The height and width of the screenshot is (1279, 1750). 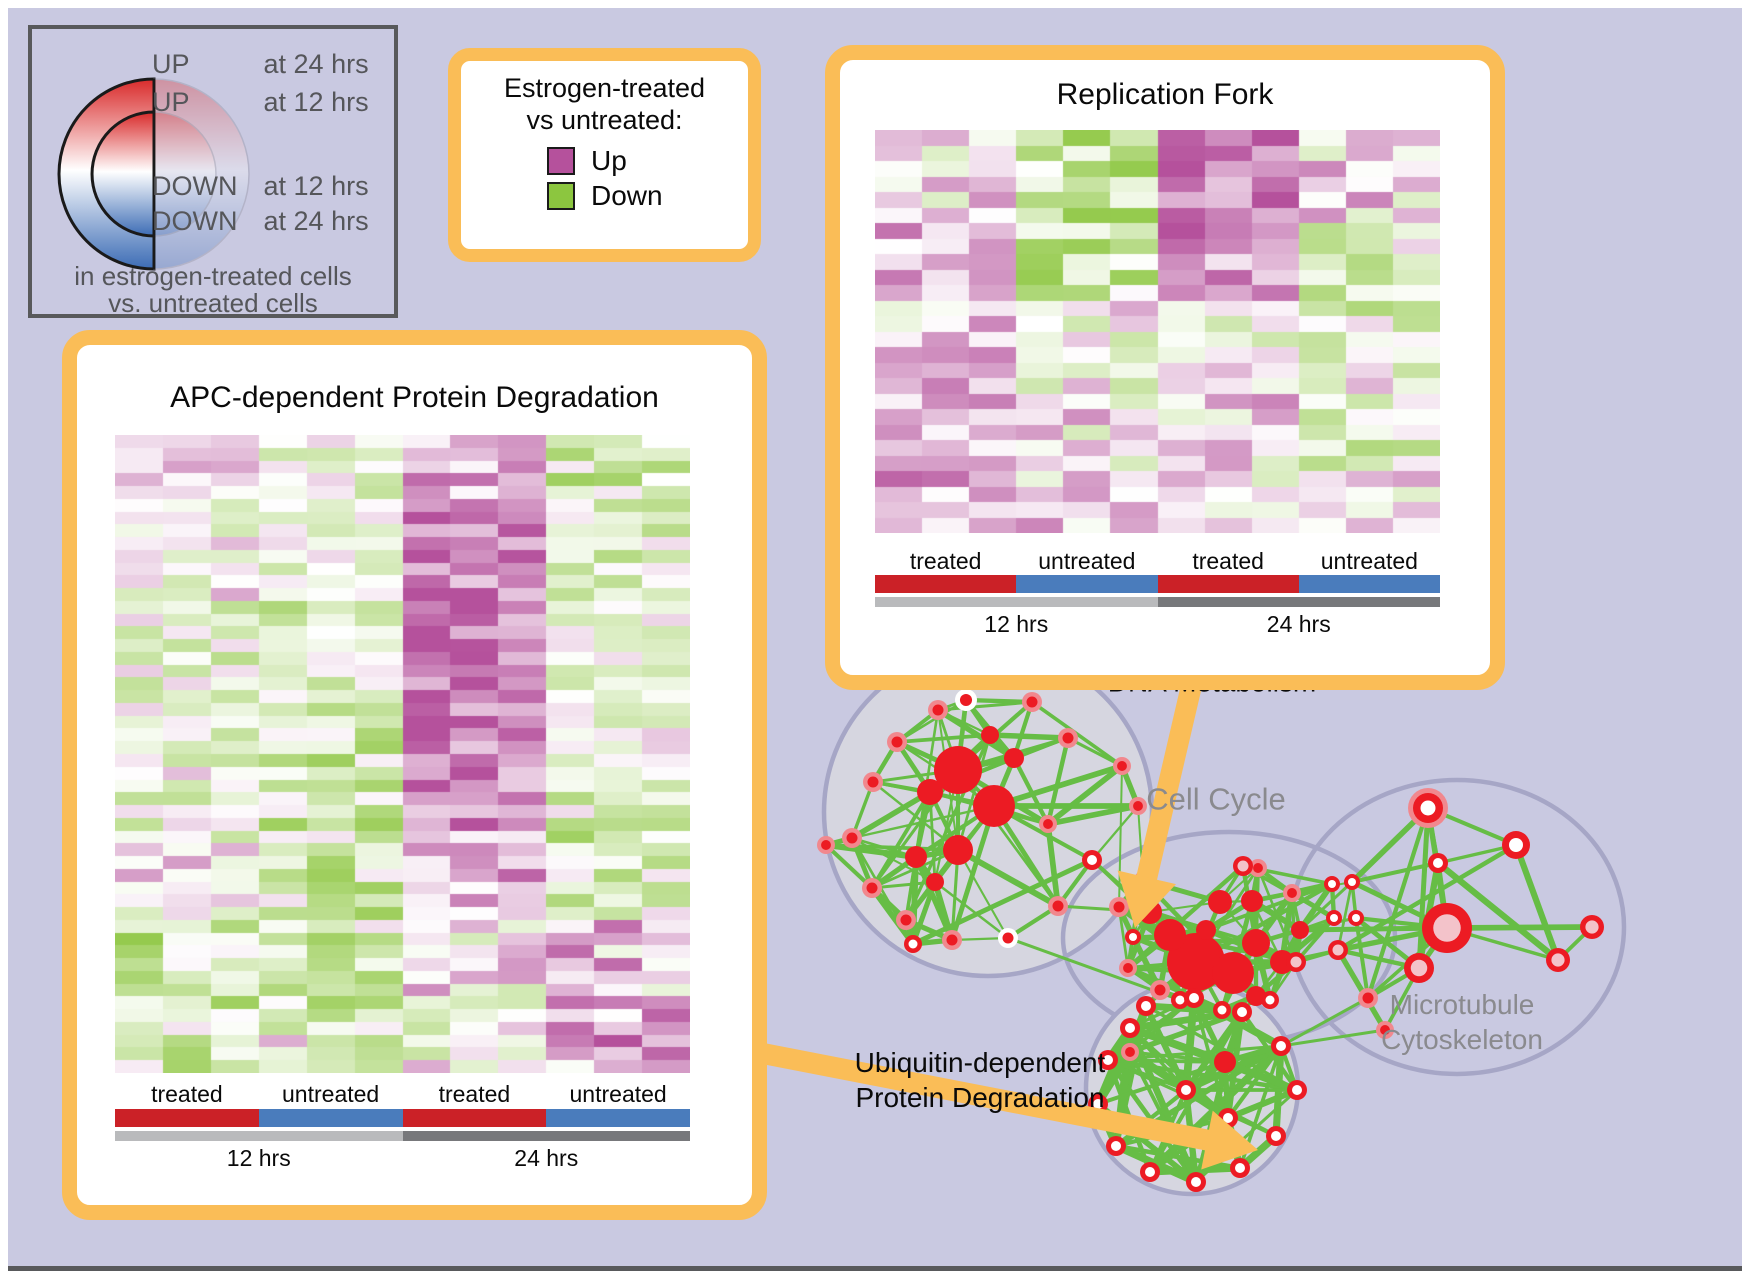 I want to click on apc-time-bar, so click(x=402, y=1136).